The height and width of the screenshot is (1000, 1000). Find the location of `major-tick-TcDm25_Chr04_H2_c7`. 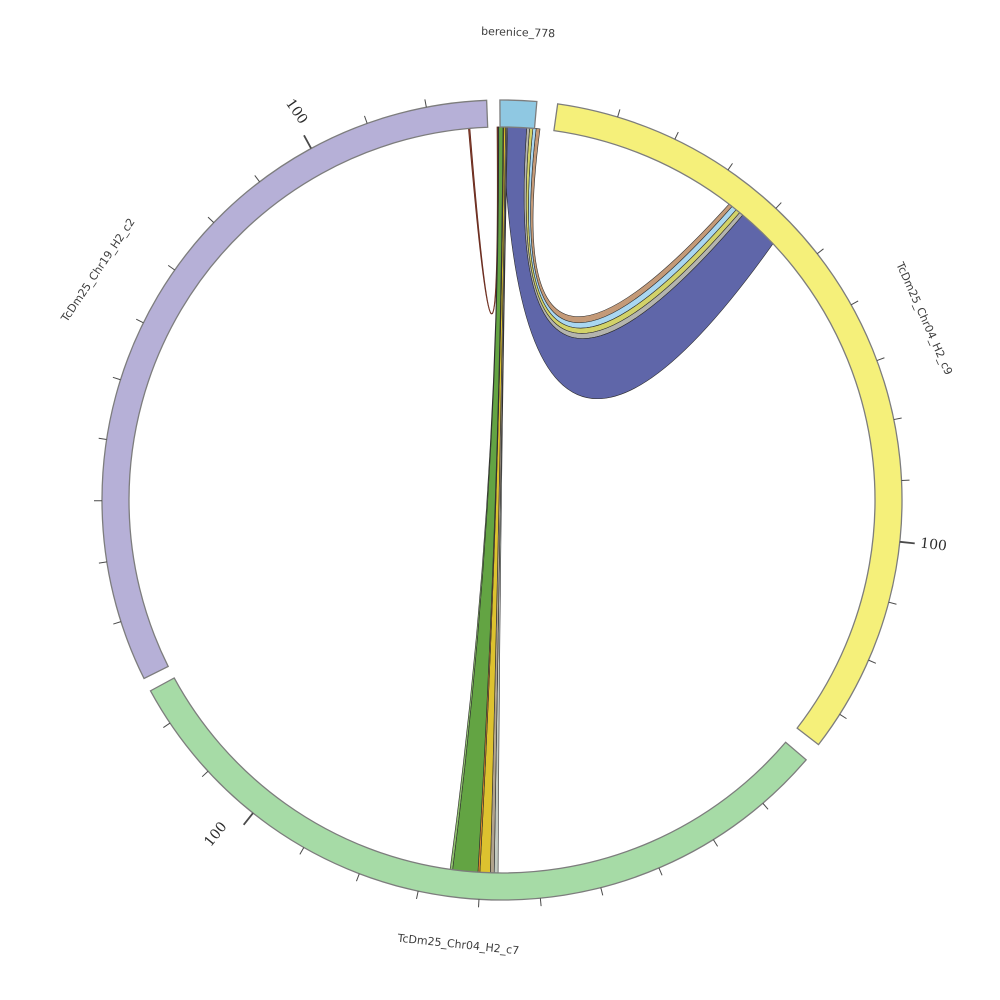

major-tick-TcDm25_Chr04_H2_c7 is located at coordinates (248, 819).